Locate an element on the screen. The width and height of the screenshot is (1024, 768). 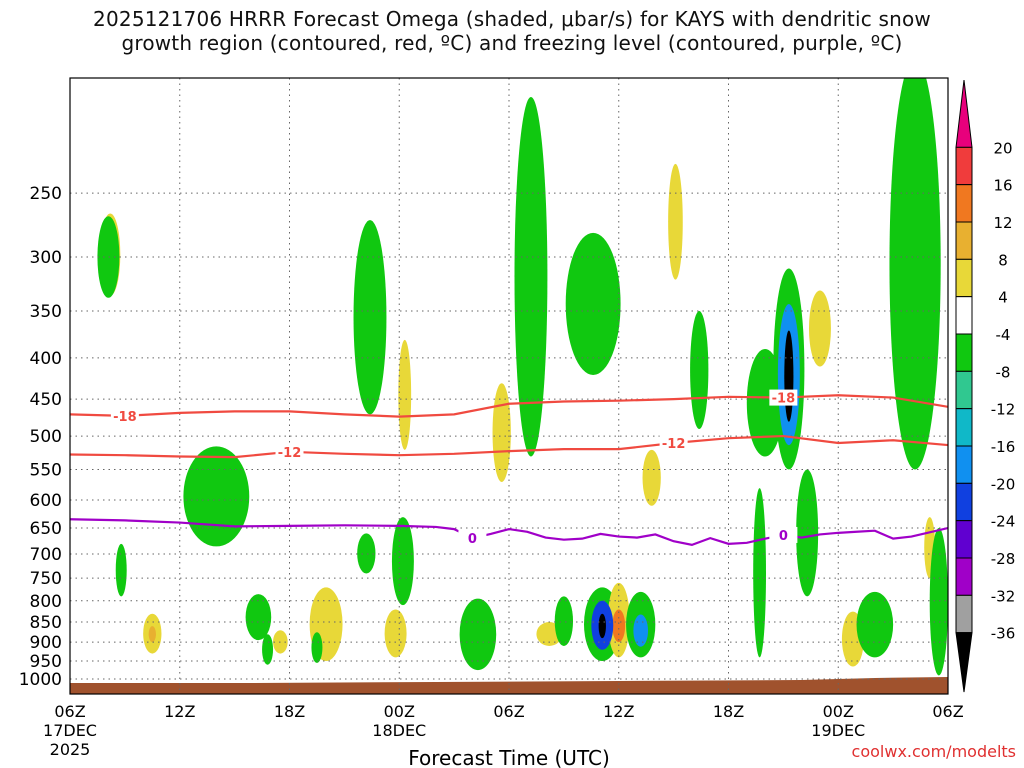
omega-green-hour22-lower is located at coordinates (478, 634).